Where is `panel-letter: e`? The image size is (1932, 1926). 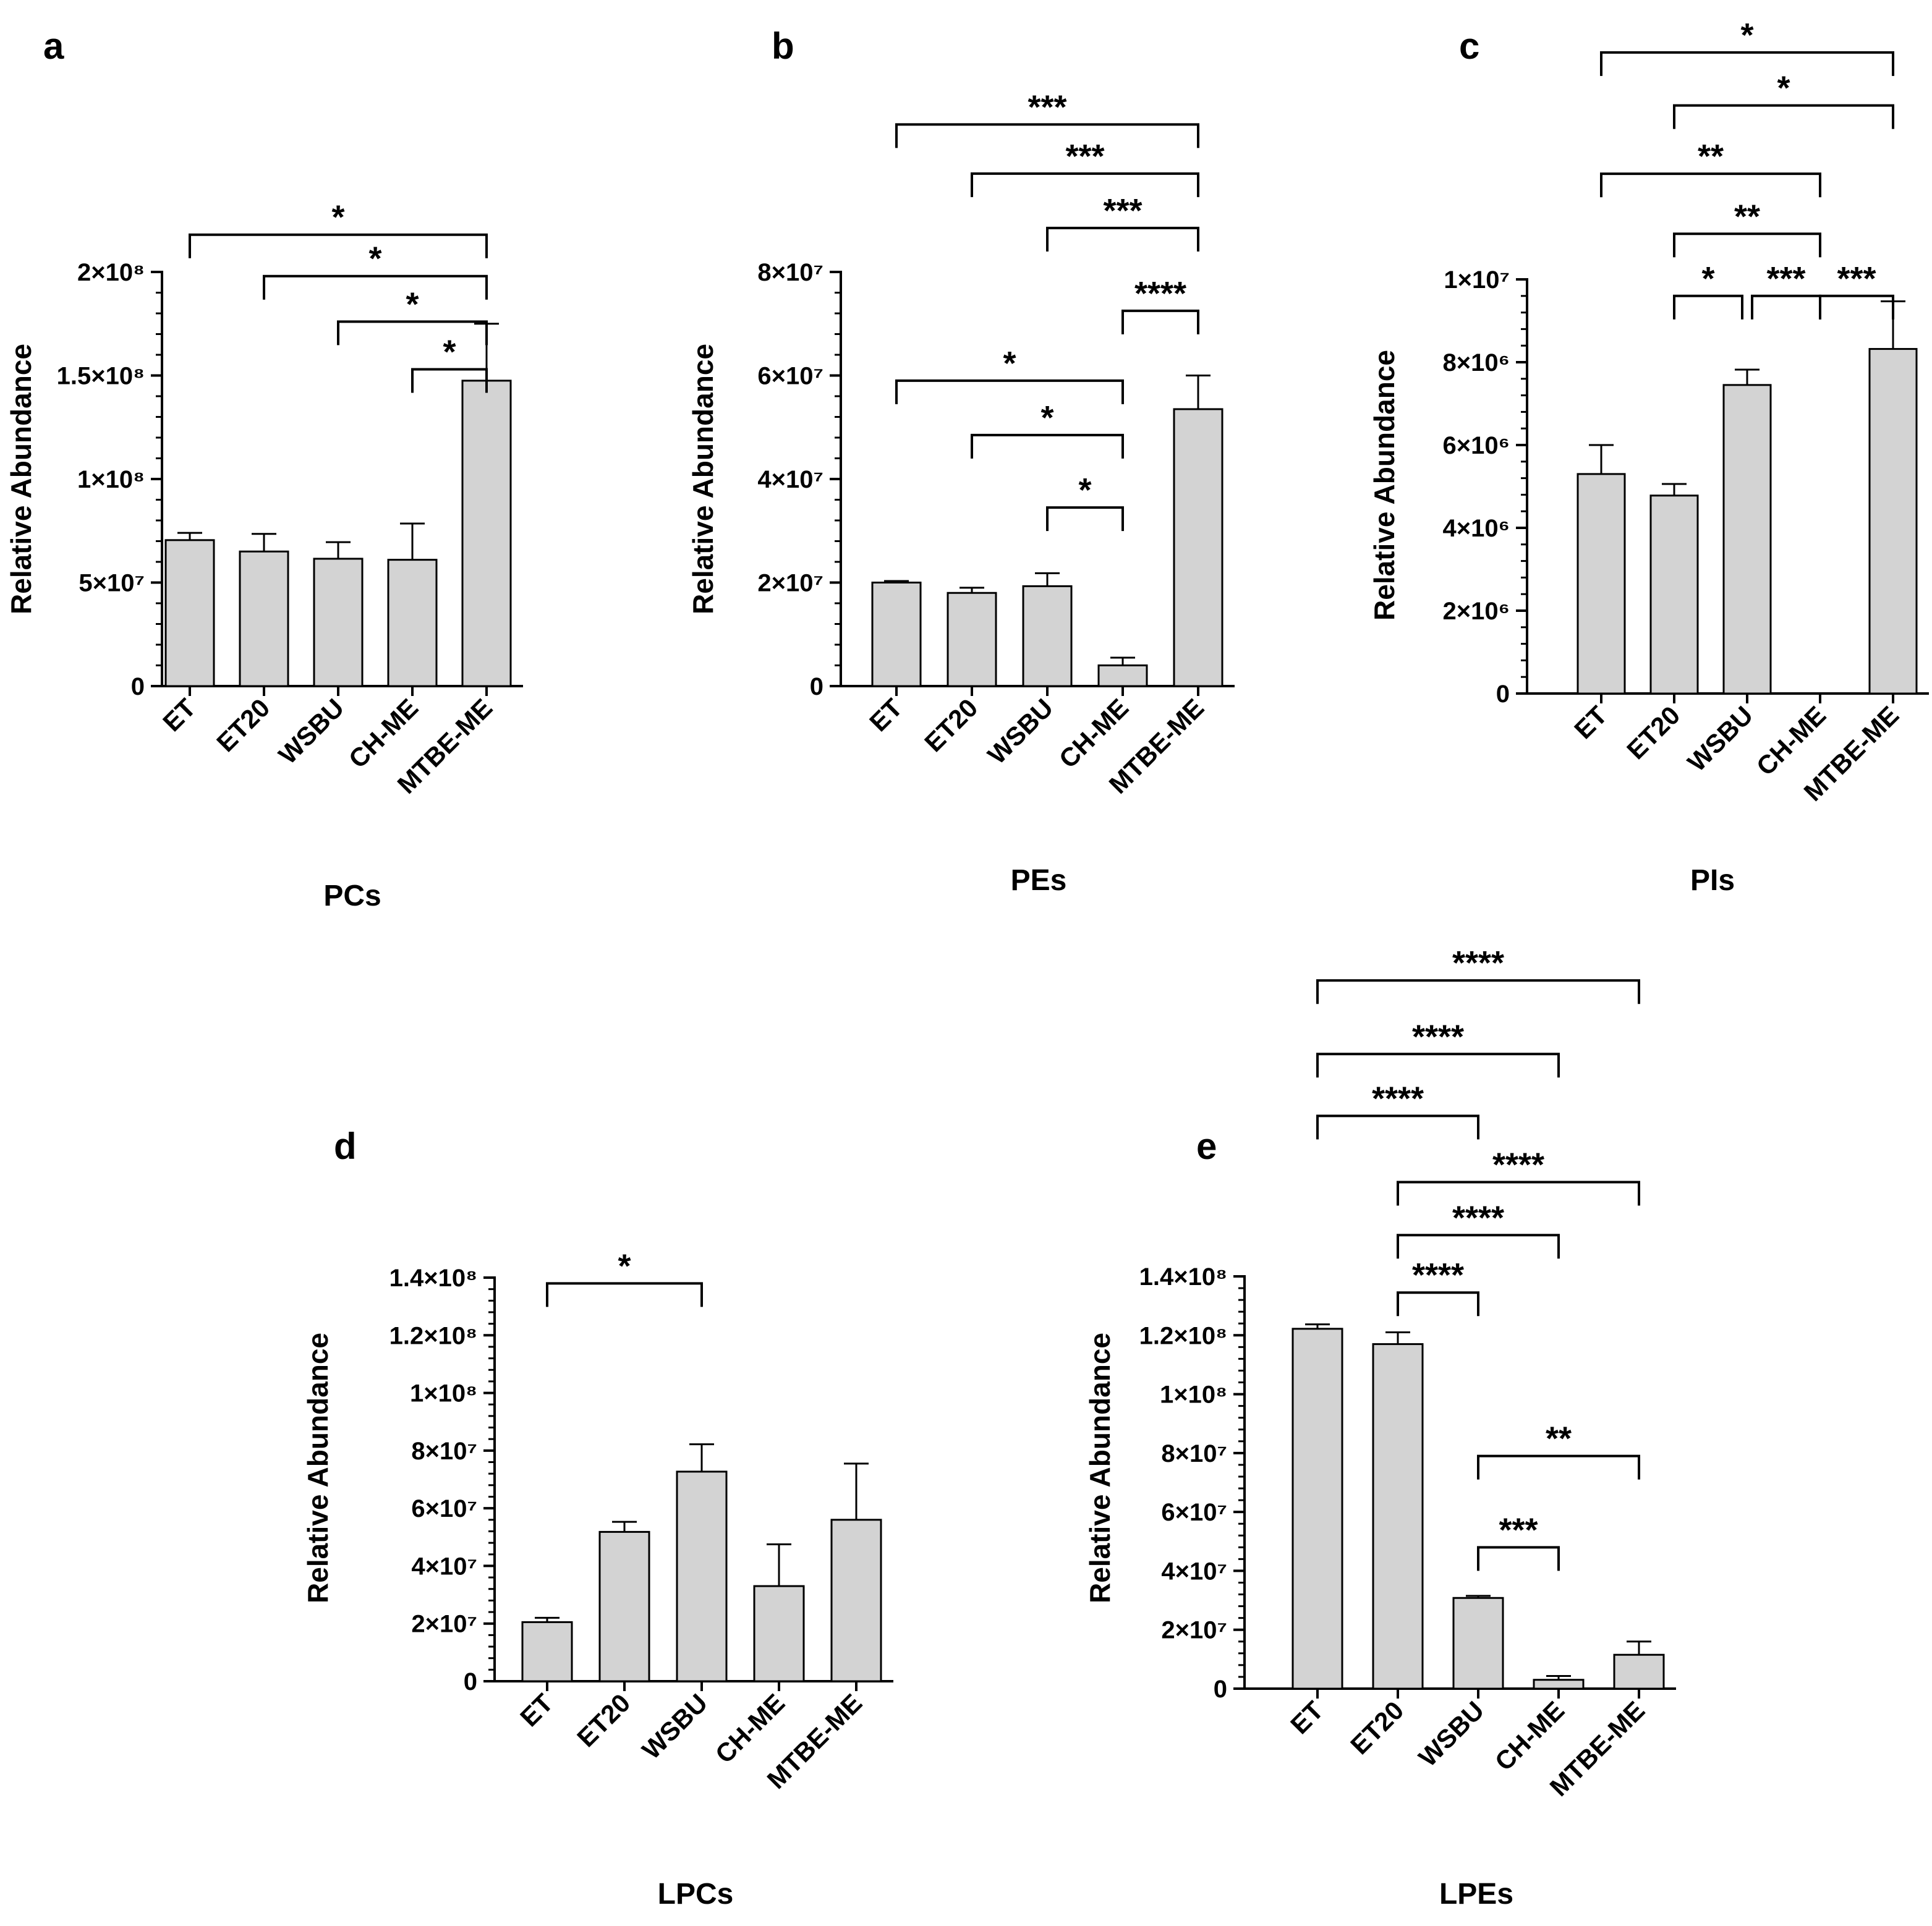 panel-letter: e is located at coordinates (1206, 1146).